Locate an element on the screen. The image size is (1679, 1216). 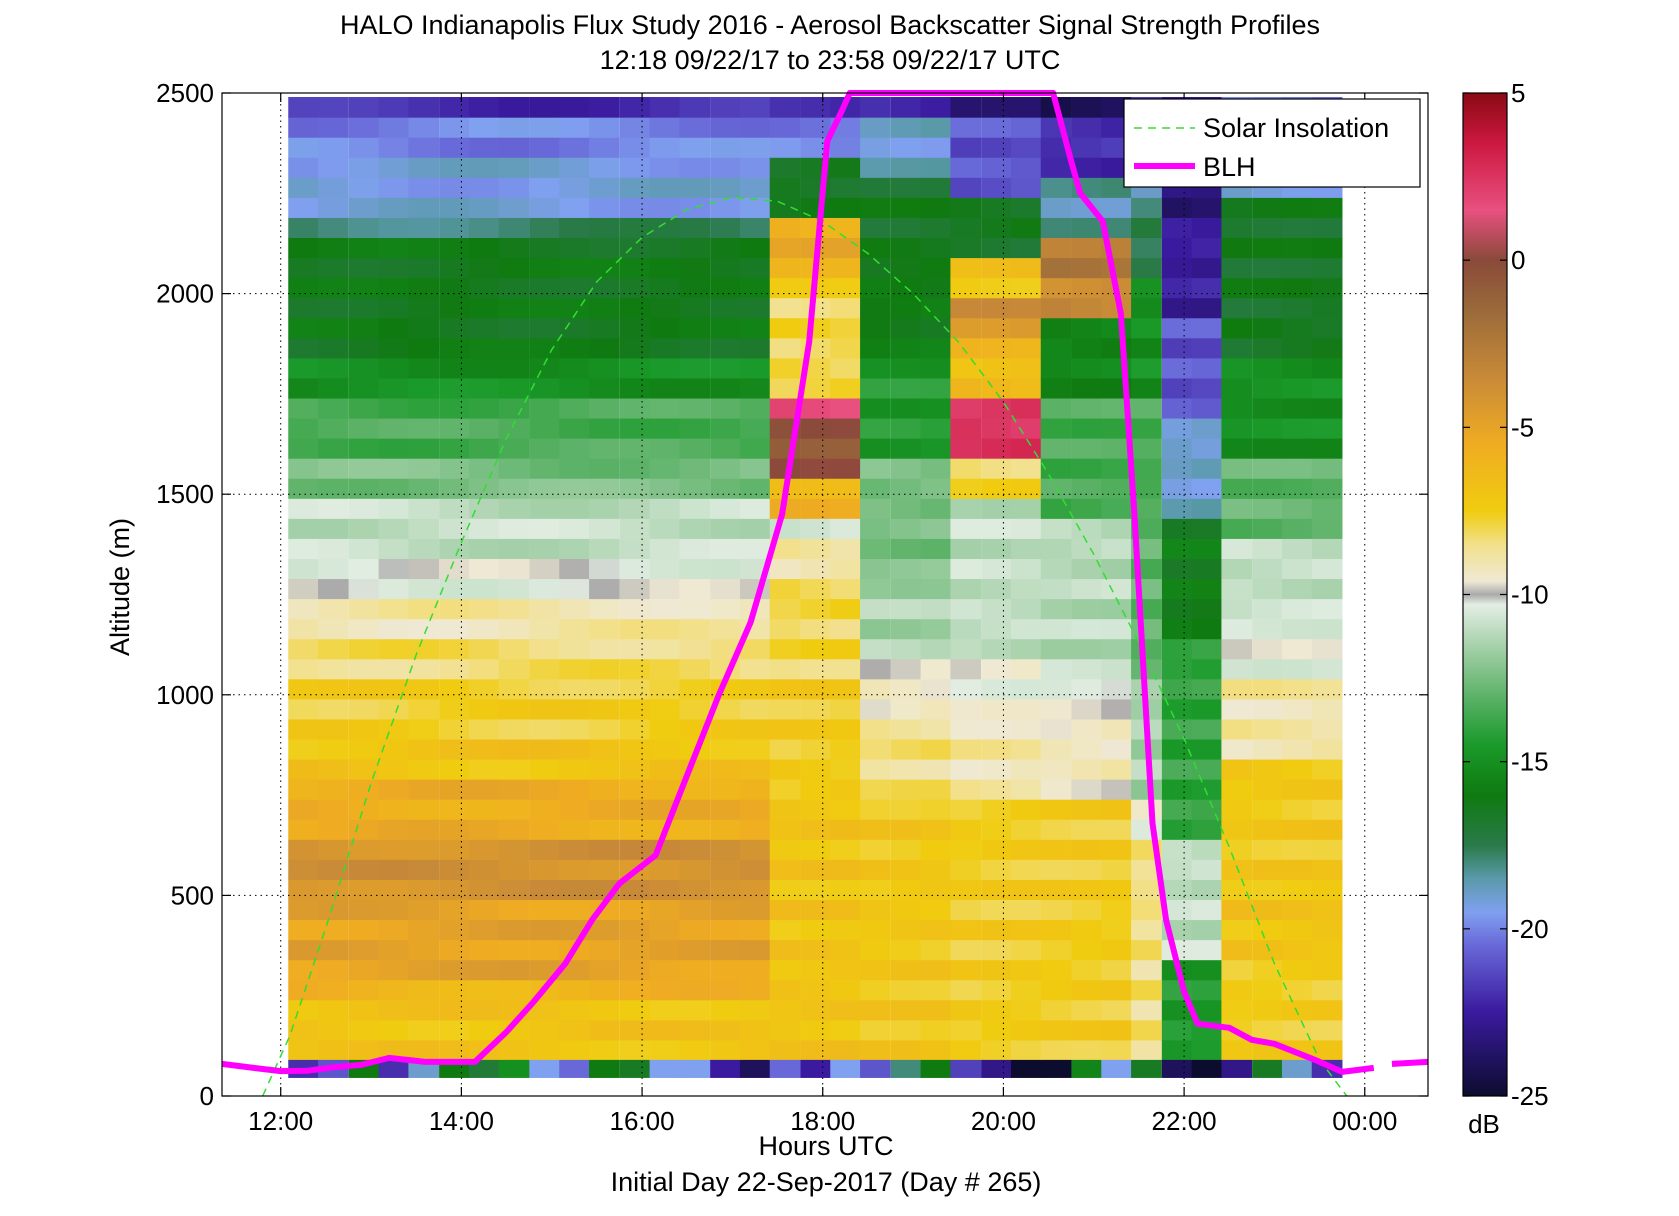
heatmap-surface-cell is located at coordinates (996, 1068).